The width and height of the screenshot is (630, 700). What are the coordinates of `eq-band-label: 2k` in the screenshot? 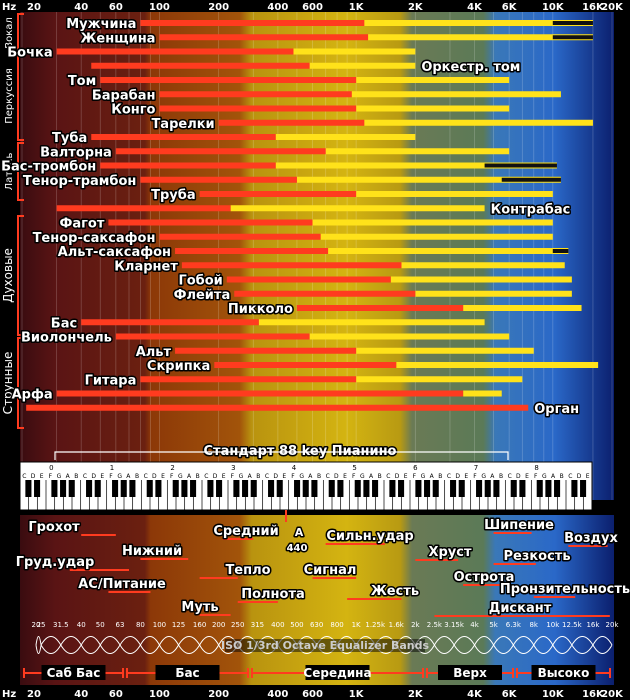 It's located at (415, 625).